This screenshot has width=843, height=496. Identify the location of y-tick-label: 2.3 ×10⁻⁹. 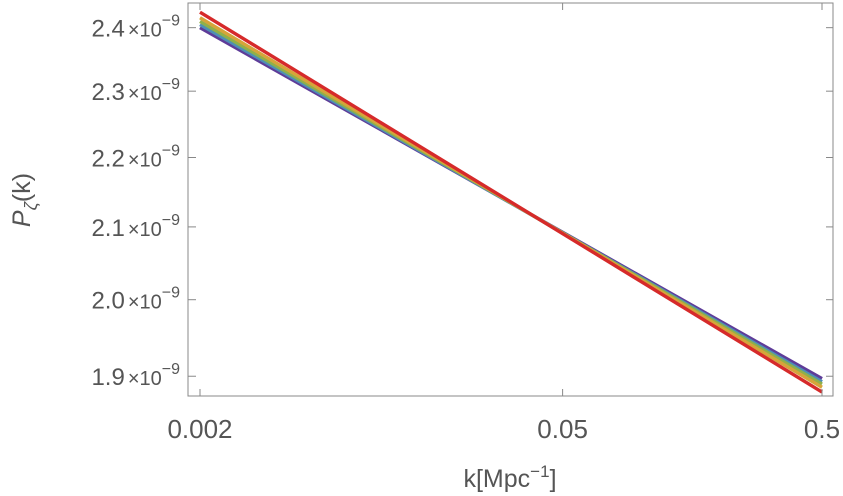
(135, 91).